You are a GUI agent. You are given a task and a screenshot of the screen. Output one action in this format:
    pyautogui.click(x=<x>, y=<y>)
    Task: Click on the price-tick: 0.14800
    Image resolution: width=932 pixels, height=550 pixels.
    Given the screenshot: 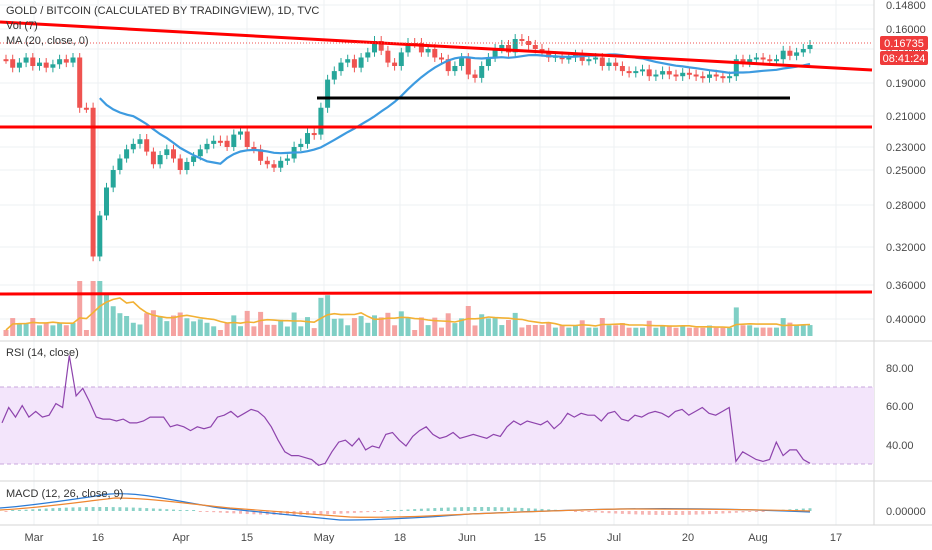 What is the action you would take?
    pyautogui.click(x=906, y=6)
    